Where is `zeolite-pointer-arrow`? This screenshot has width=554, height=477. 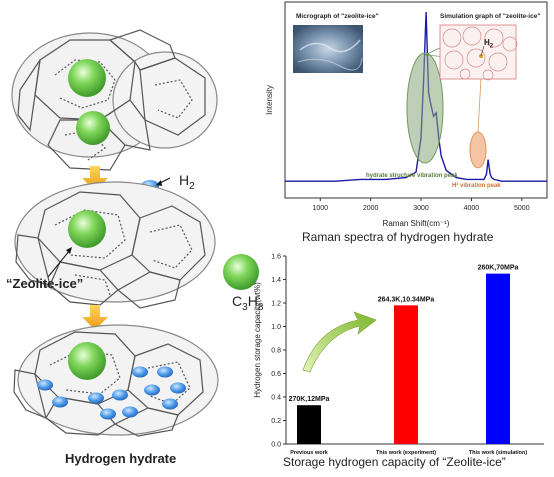 zeolite-pointer-arrow is located at coordinates (59, 263).